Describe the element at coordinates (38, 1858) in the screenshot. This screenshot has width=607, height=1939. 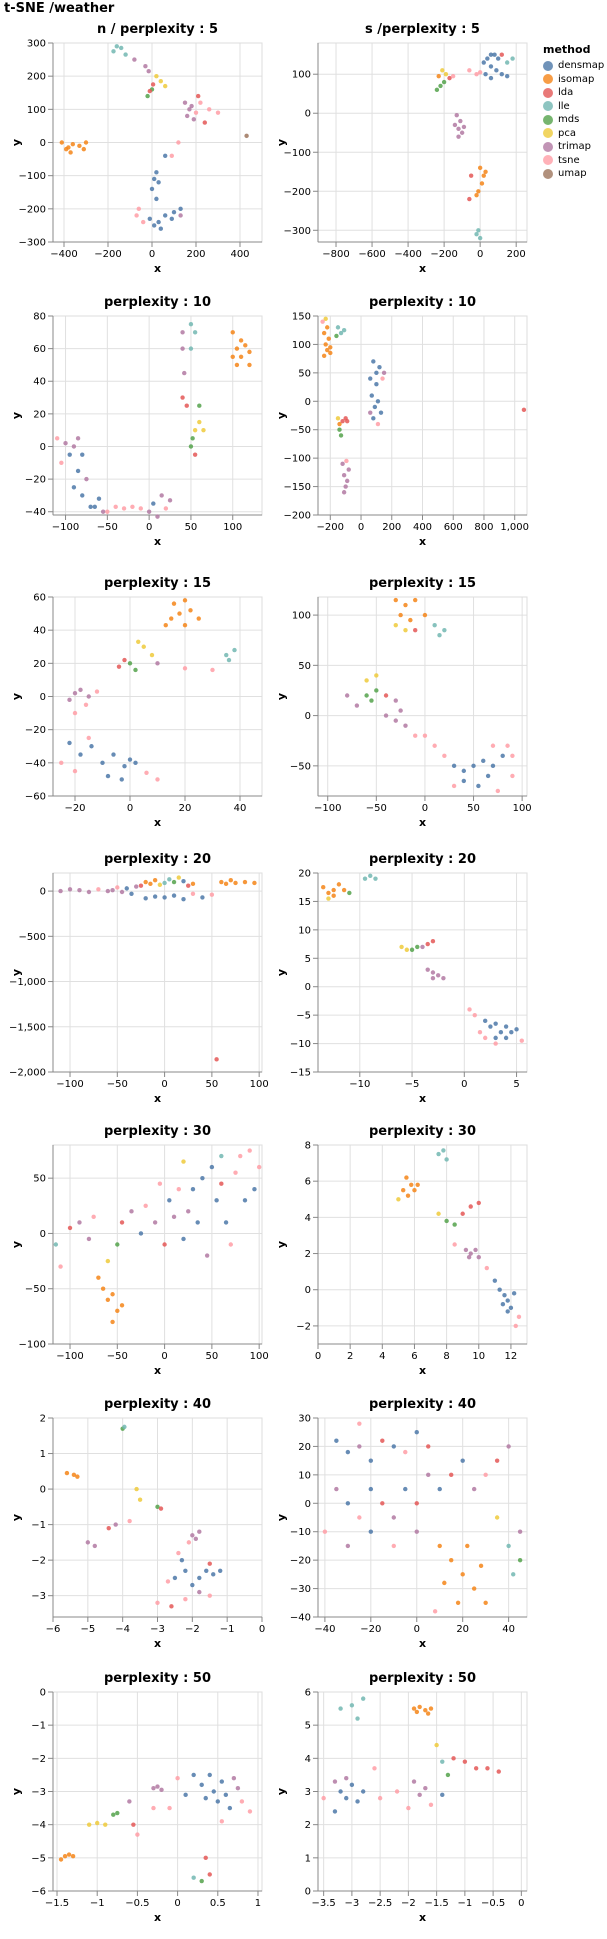
I see `y-tick-label: −5` at that location.